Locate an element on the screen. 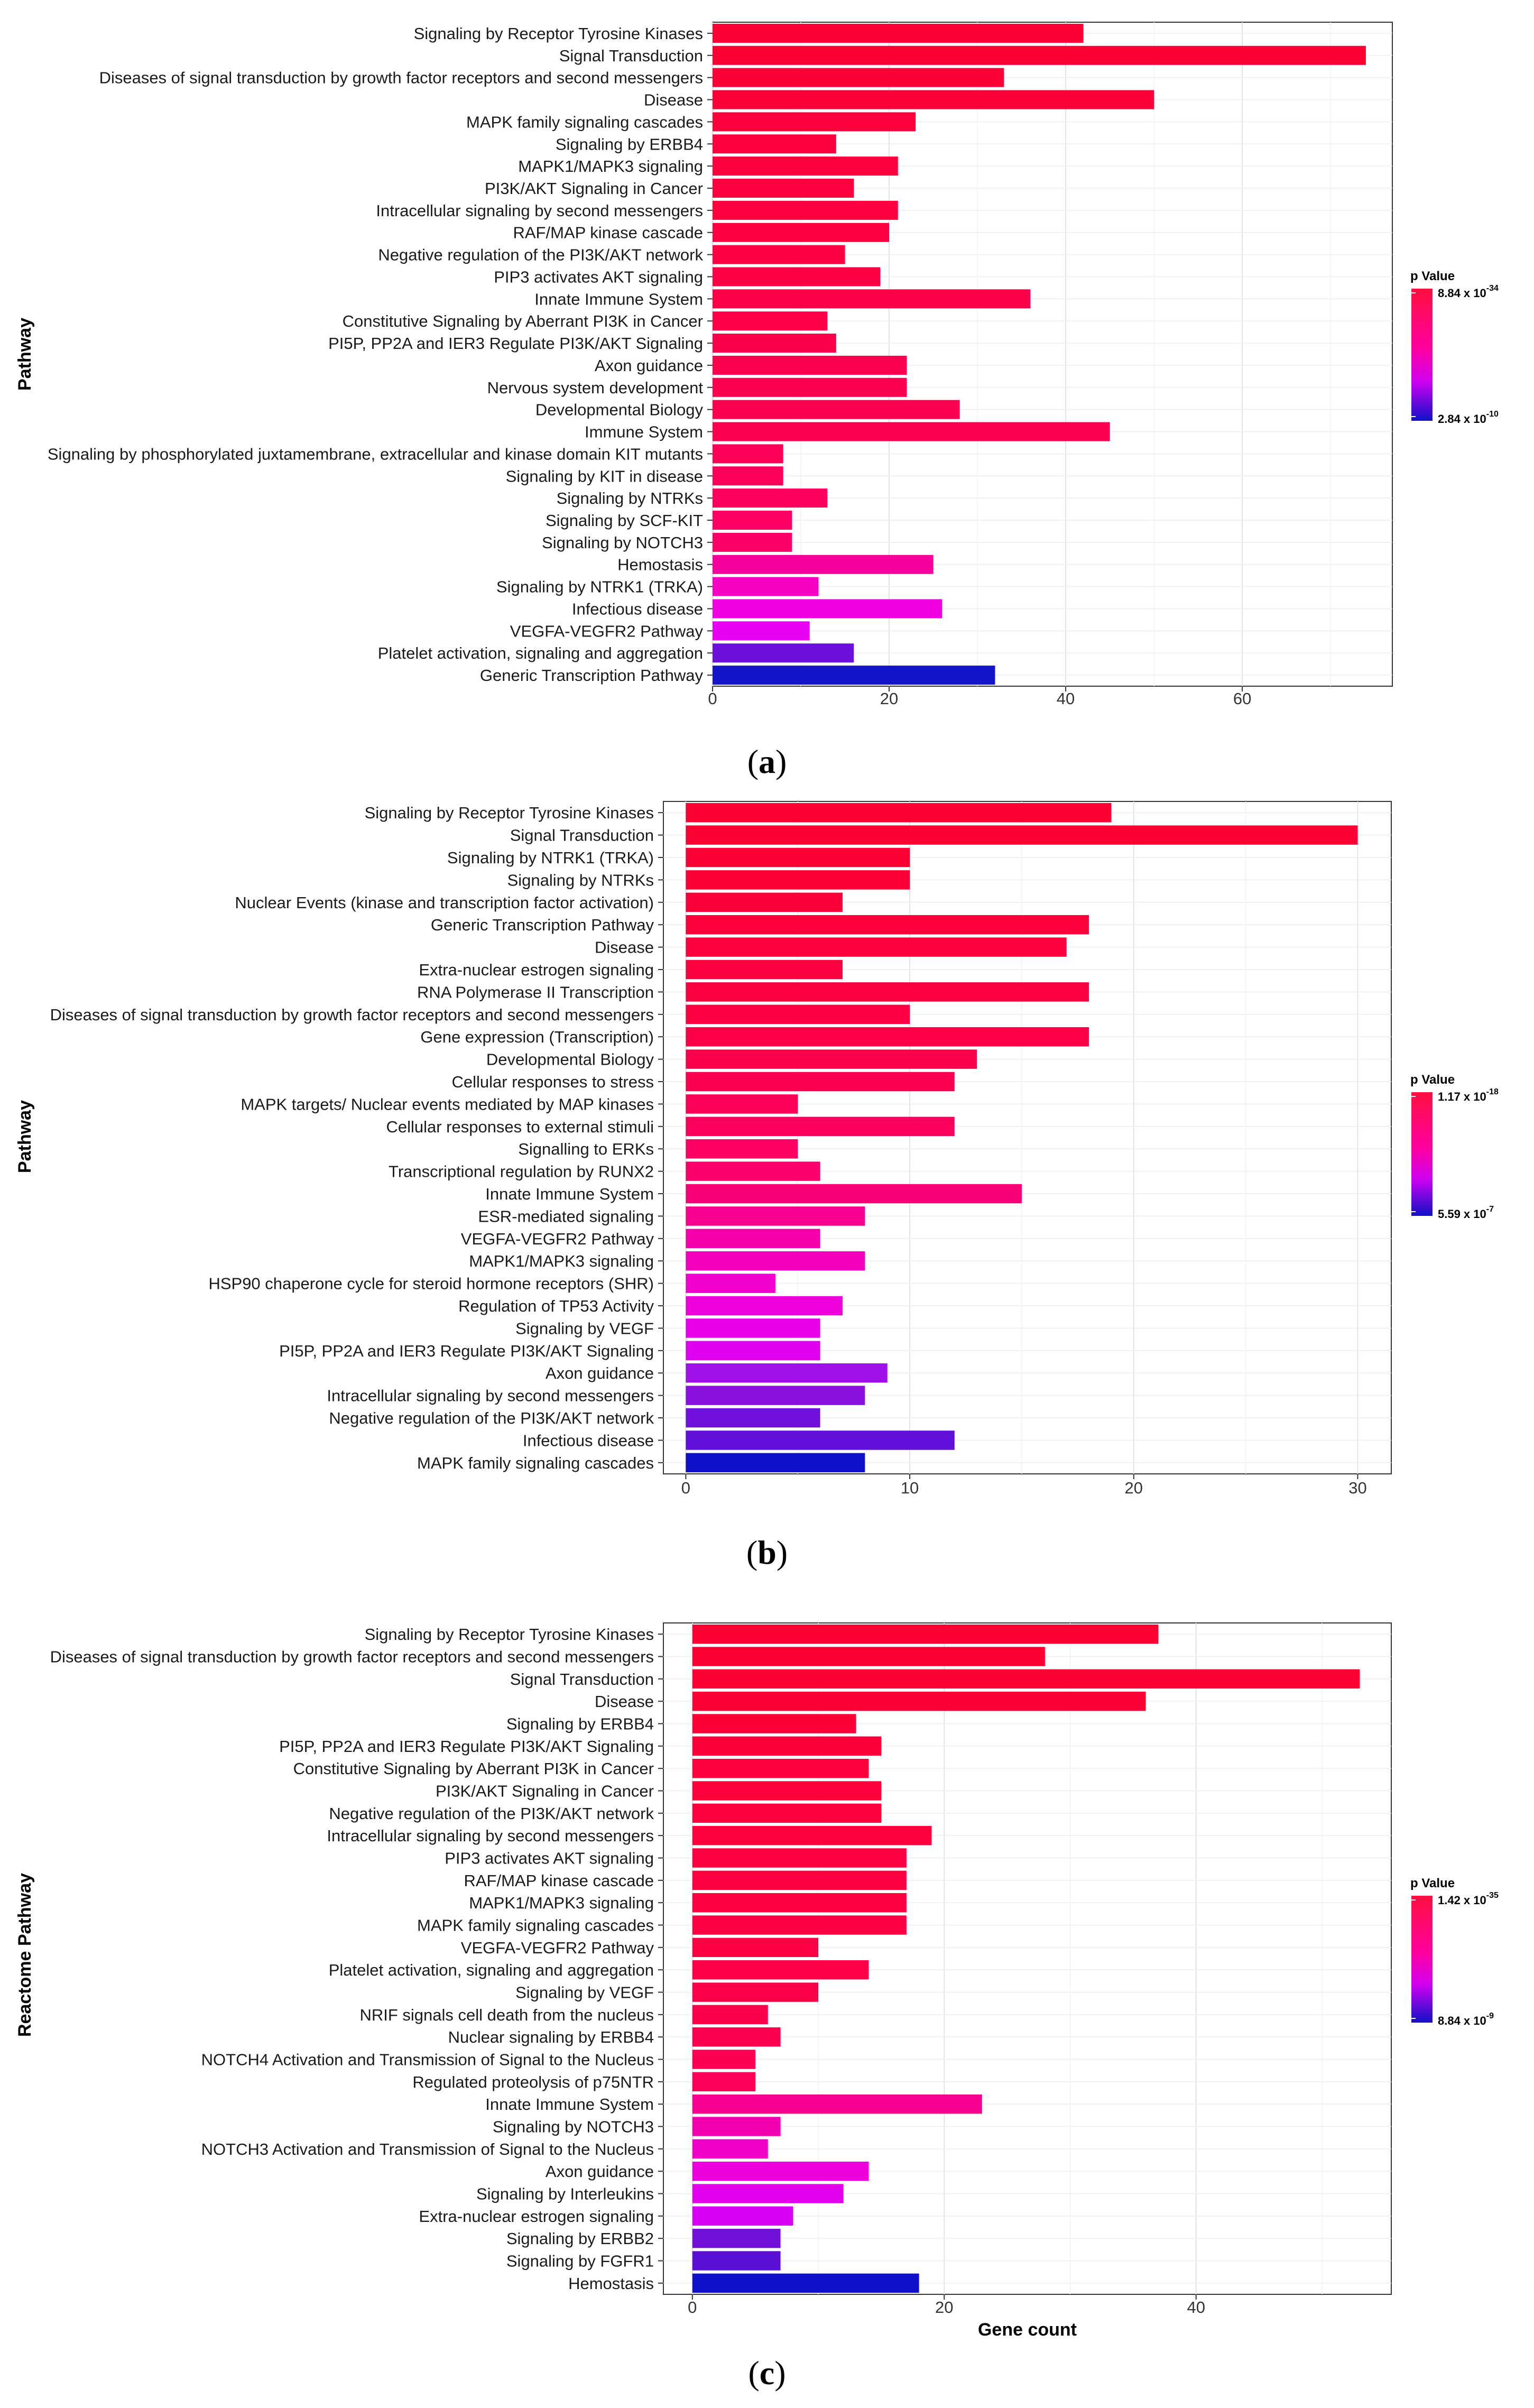 This screenshot has height=2408, width=1534. category-label: Gene expression (Transcription) is located at coordinates (537, 1037).